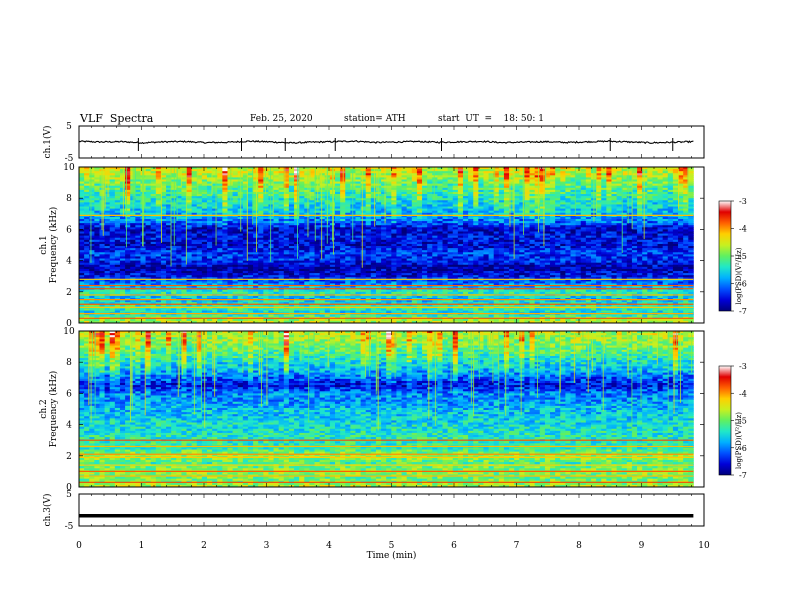 This screenshot has height=612, width=792. What do you see at coordinates (47, 142) in the screenshot?
I see `ch1-y-axis-label: ch.1(V)` at bounding box center [47, 142].